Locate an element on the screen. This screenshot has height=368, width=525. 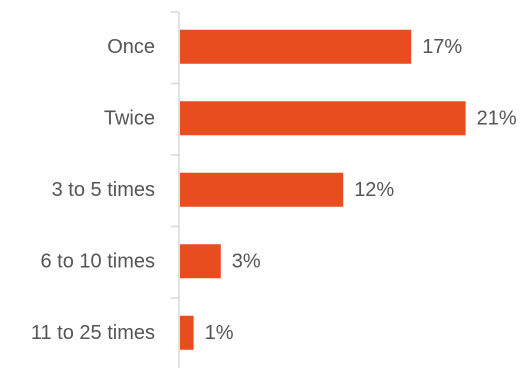
bar-6-to-10-times is located at coordinates (200, 261).